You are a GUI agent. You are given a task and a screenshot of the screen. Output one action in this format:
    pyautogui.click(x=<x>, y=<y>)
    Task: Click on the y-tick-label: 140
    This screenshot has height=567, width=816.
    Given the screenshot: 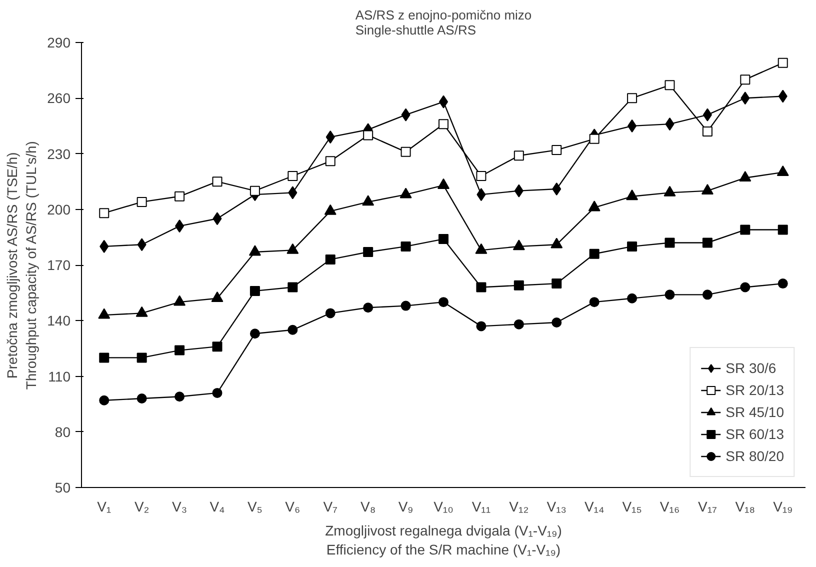 What is the action you would take?
    pyautogui.click(x=59, y=320)
    